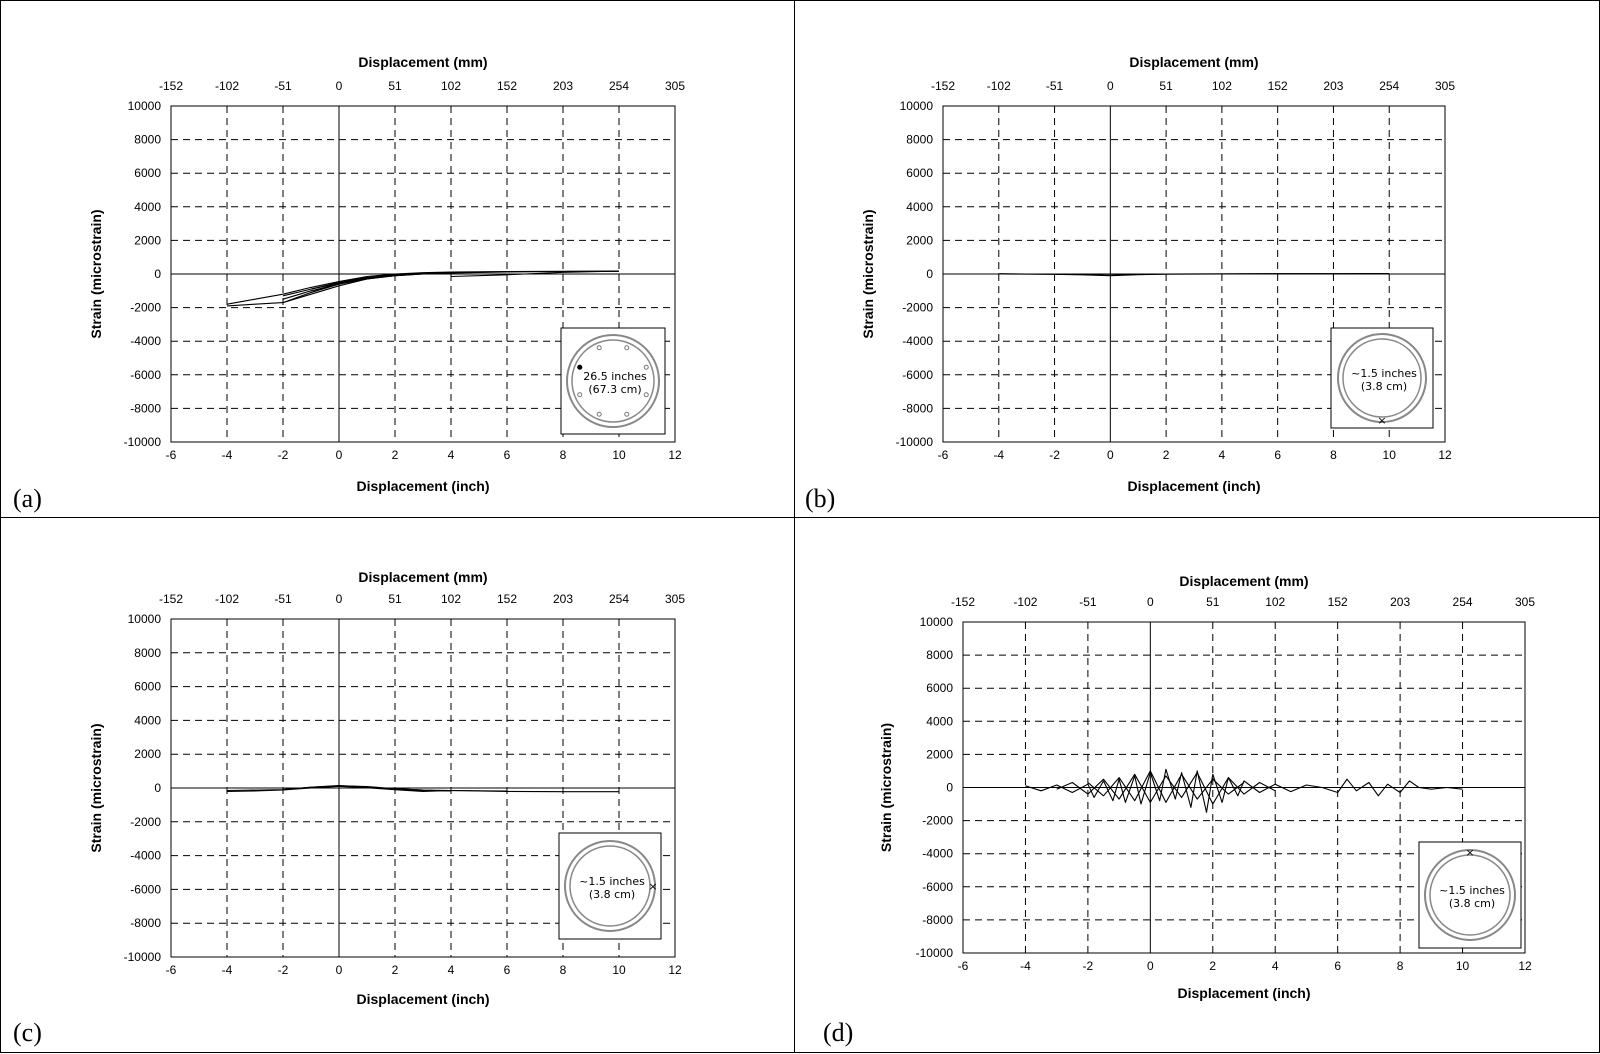 This screenshot has height=1054, width=1600. Describe the element at coordinates (227, 599) in the screenshot. I see `x2-tick-label: -102` at that location.